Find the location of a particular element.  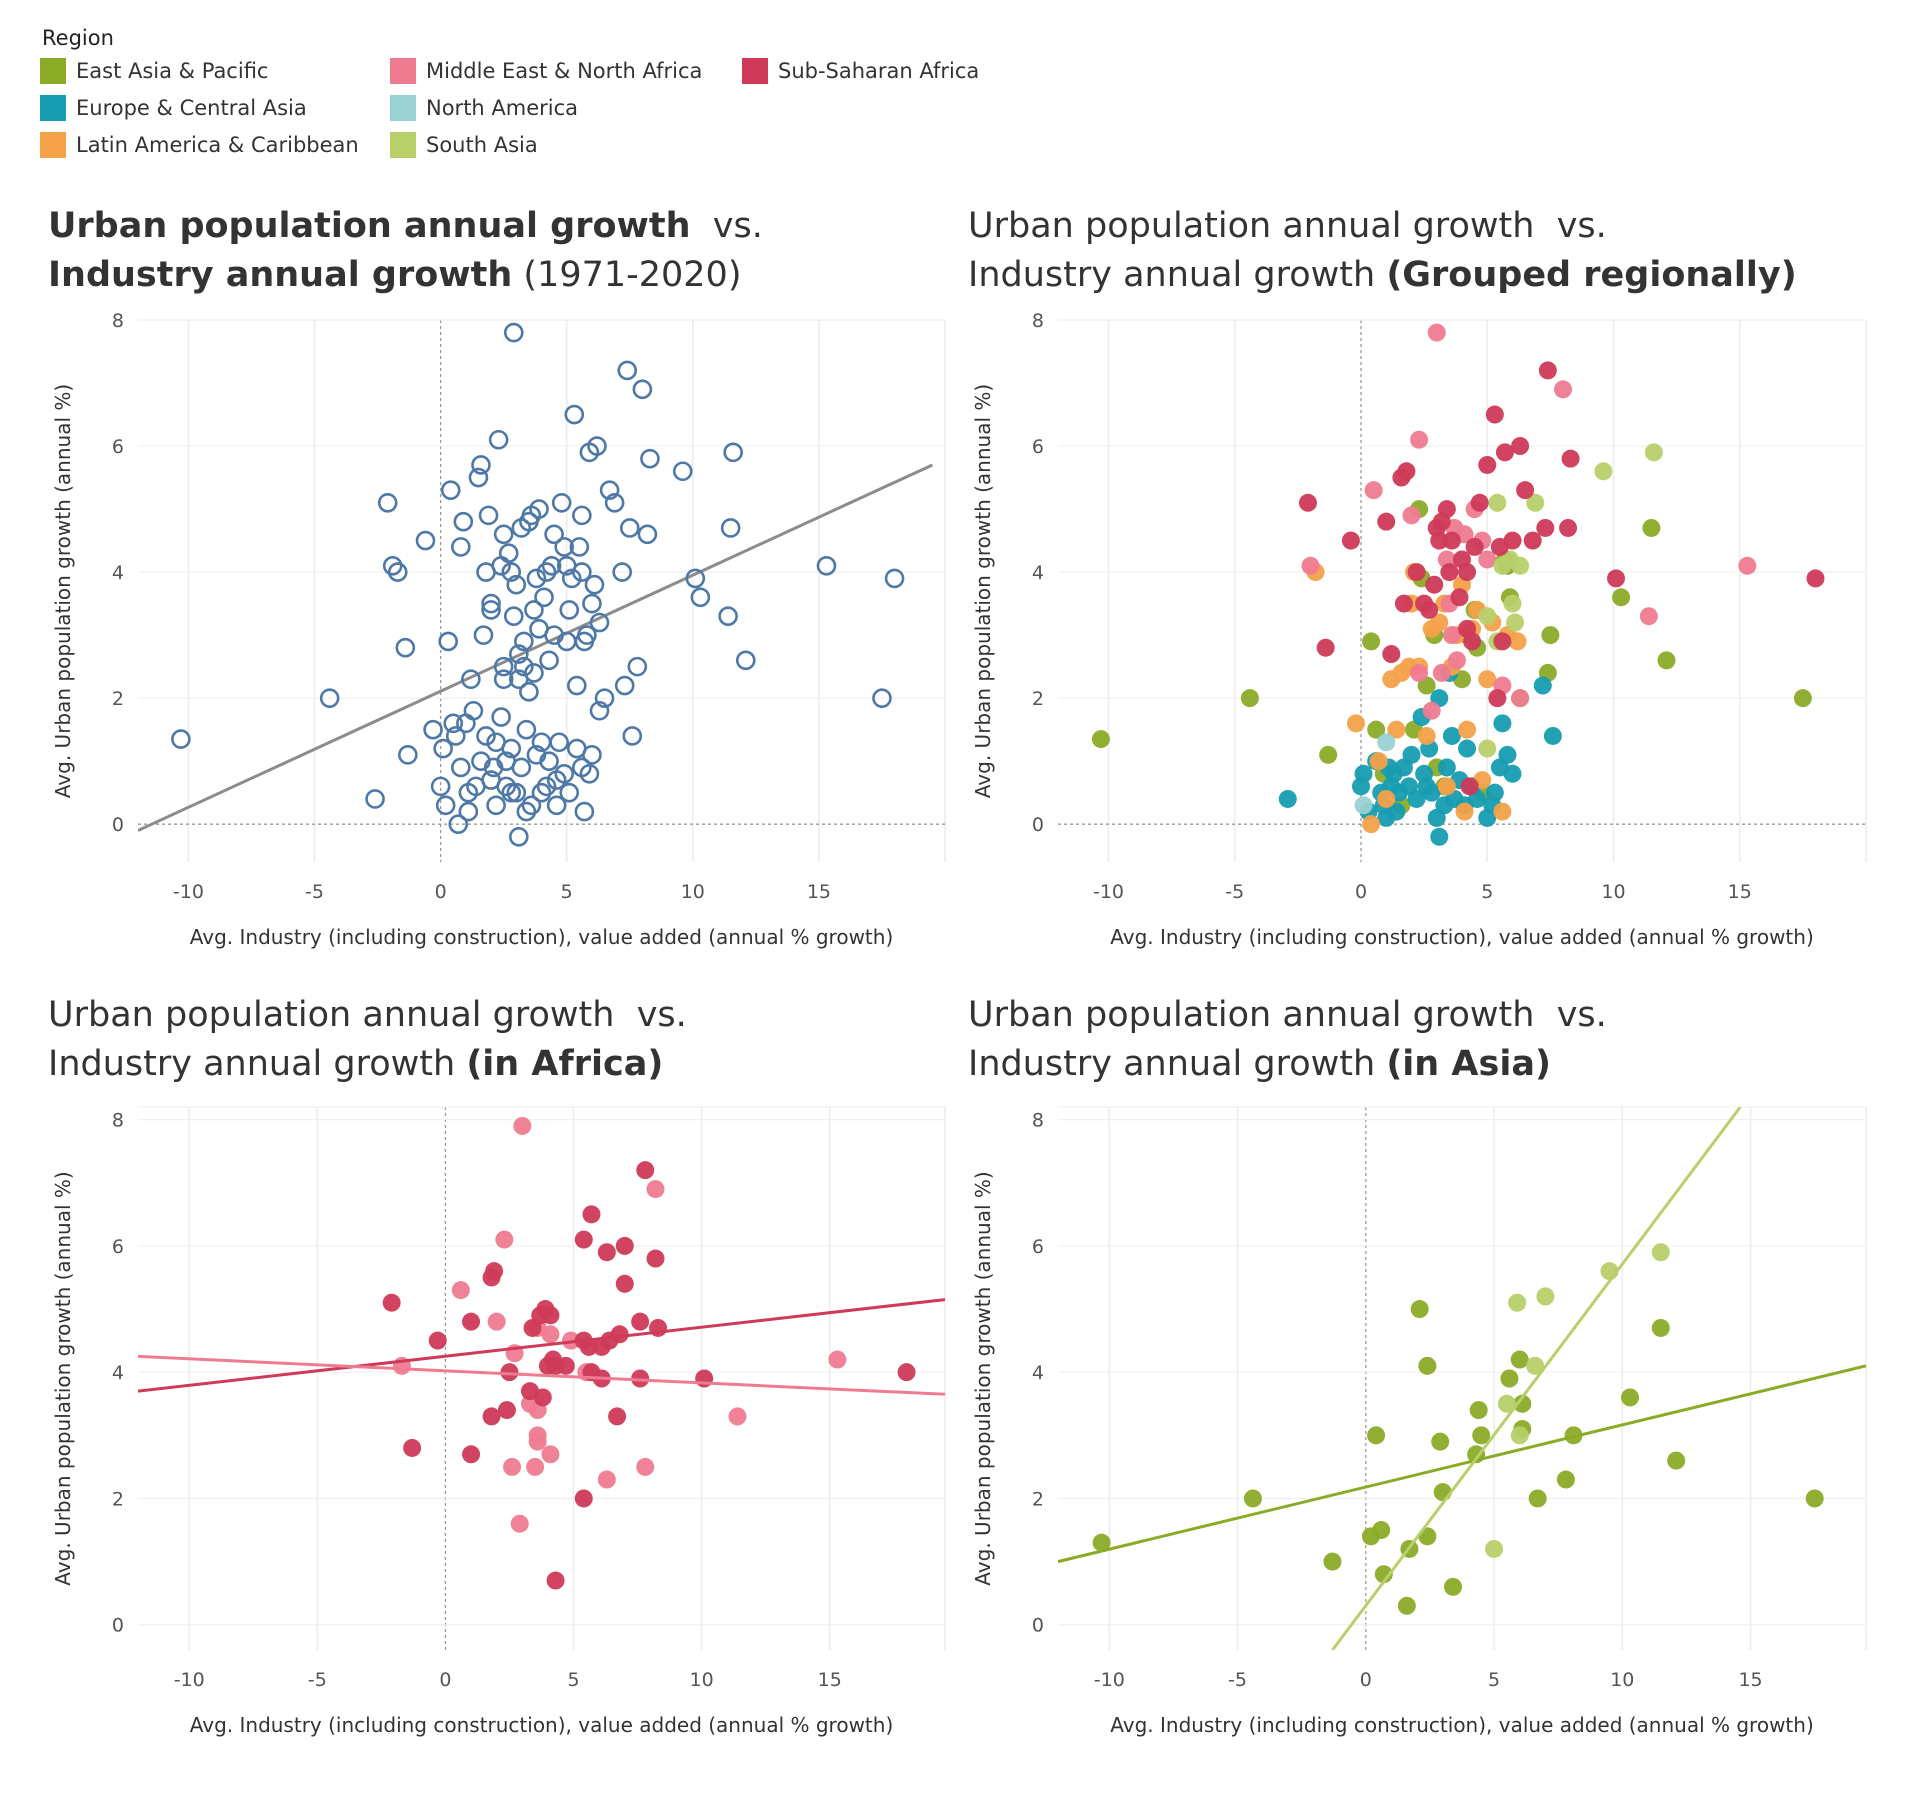

y-tick-label: 4 is located at coordinates (1038, 573).